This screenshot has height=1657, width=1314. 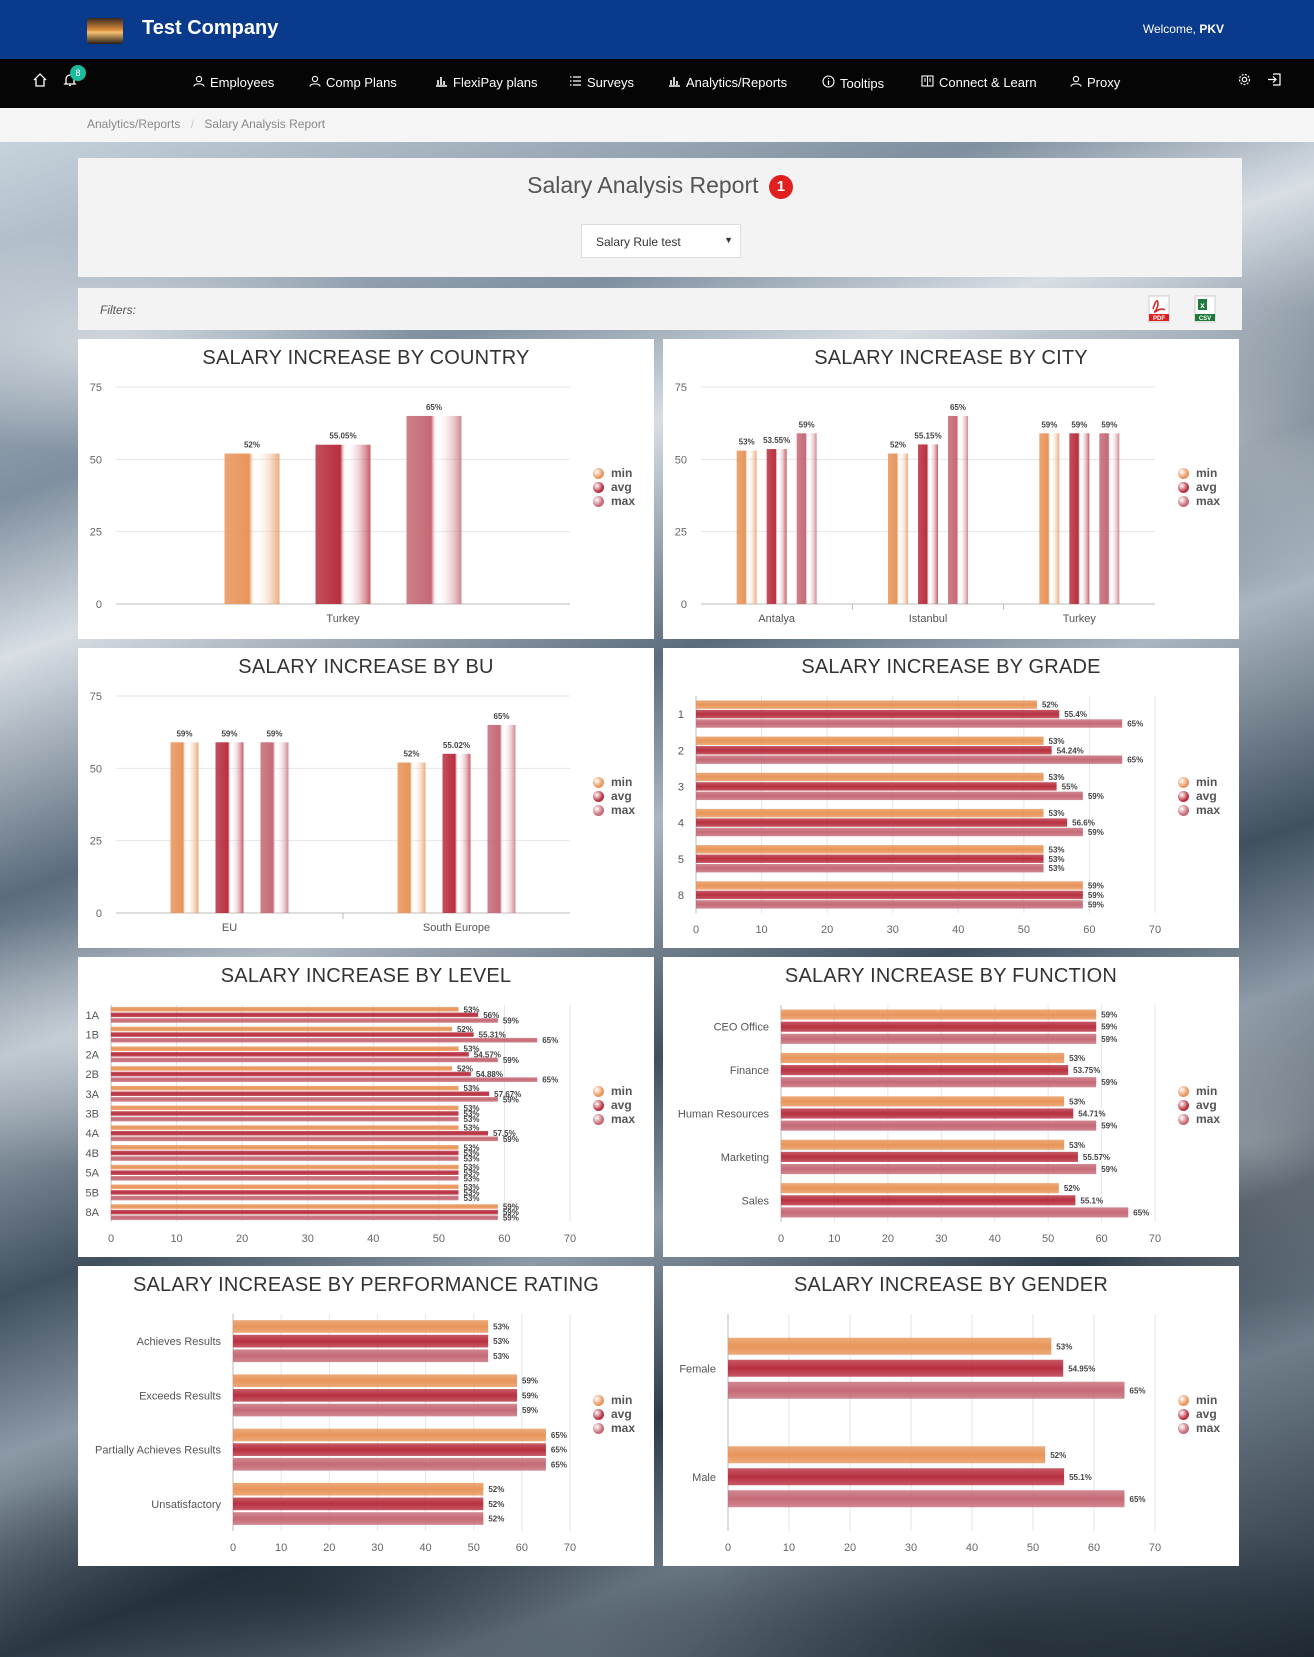 I want to click on gear-icon, so click(x=1244, y=82).